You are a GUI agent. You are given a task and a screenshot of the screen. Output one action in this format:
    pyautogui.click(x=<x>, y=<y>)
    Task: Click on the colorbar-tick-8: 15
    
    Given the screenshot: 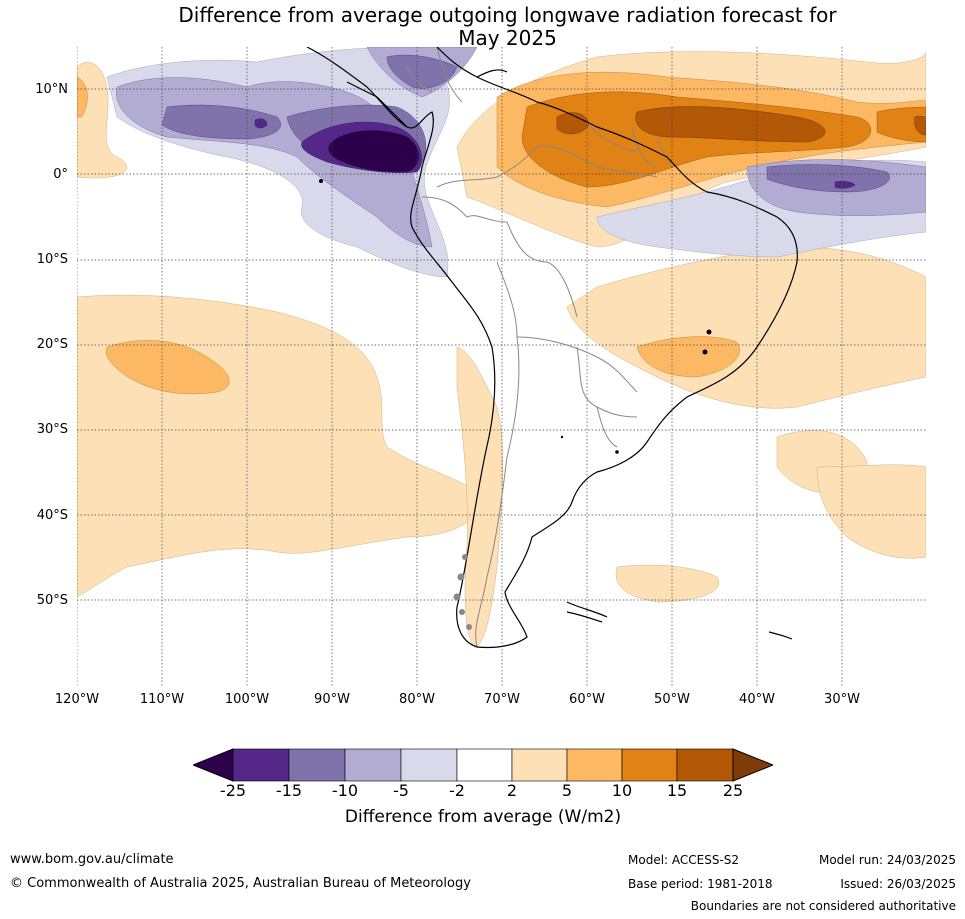 What is the action you would take?
    pyautogui.click(x=677, y=790)
    